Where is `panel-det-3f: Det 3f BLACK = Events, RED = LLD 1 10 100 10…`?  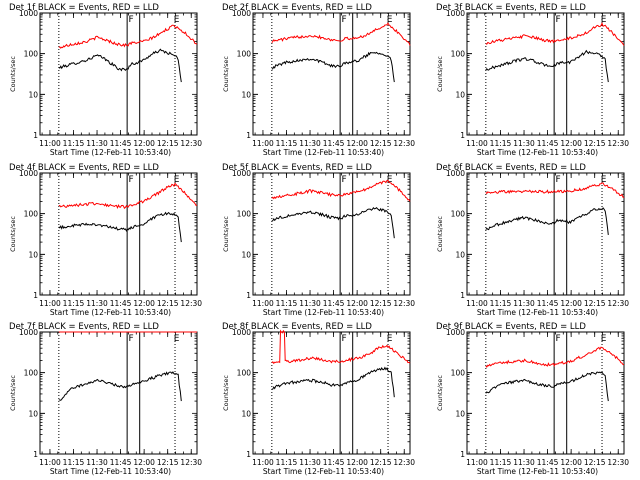 panel-det-3f: Det 3f BLACK = Events, RED = LLD 1 10 100 10… is located at coordinates (532, 80).